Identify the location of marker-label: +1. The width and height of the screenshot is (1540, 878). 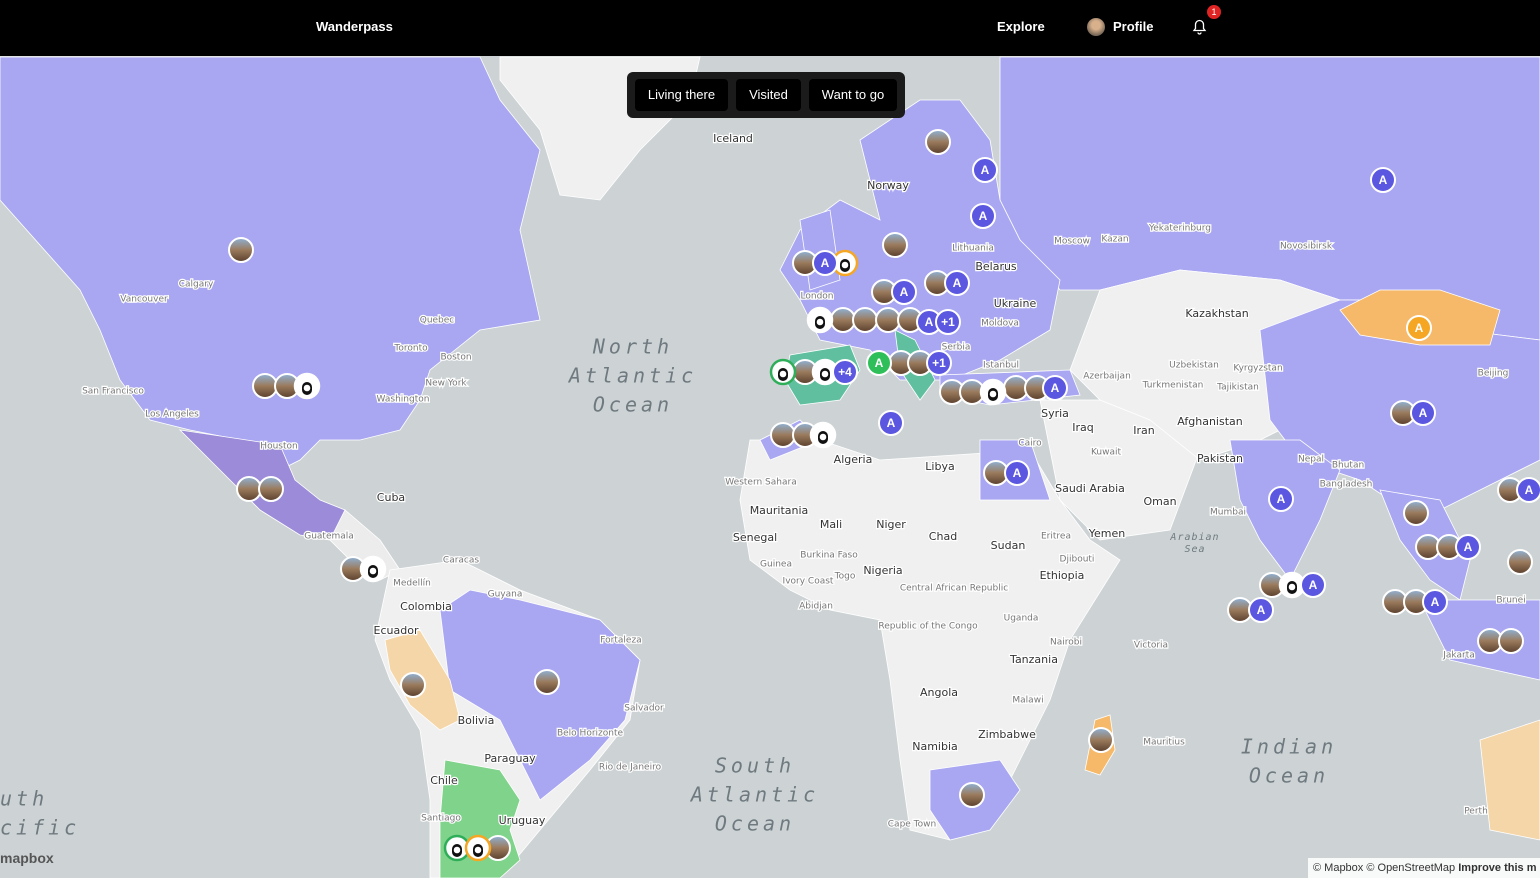
(948, 322).